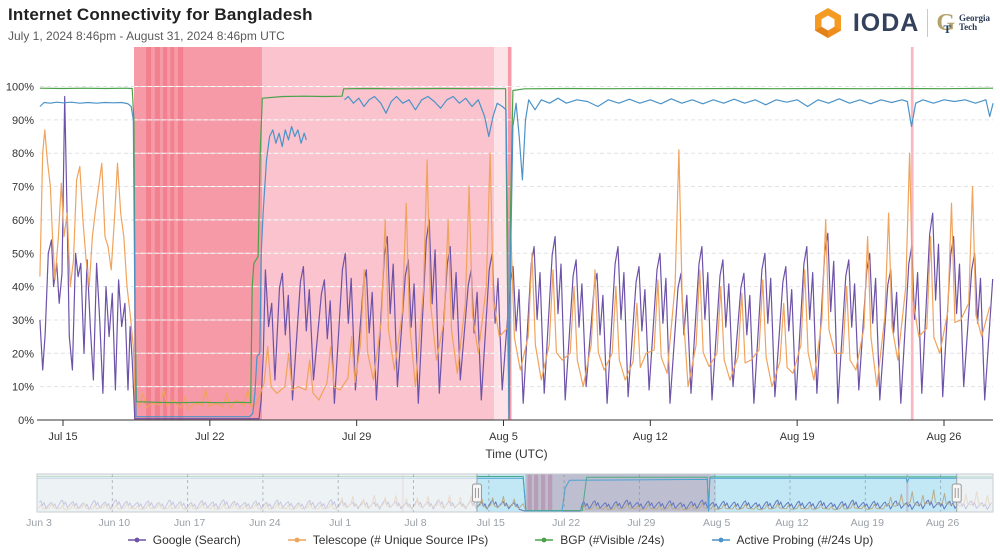 This screenshot has width=1000, height=560. What do you see at coordinates (387, 540) in the screenshot?
I see `legend-item-telescope: Telescope (# Unique Source IPs)` at bounding box center [387, 540].